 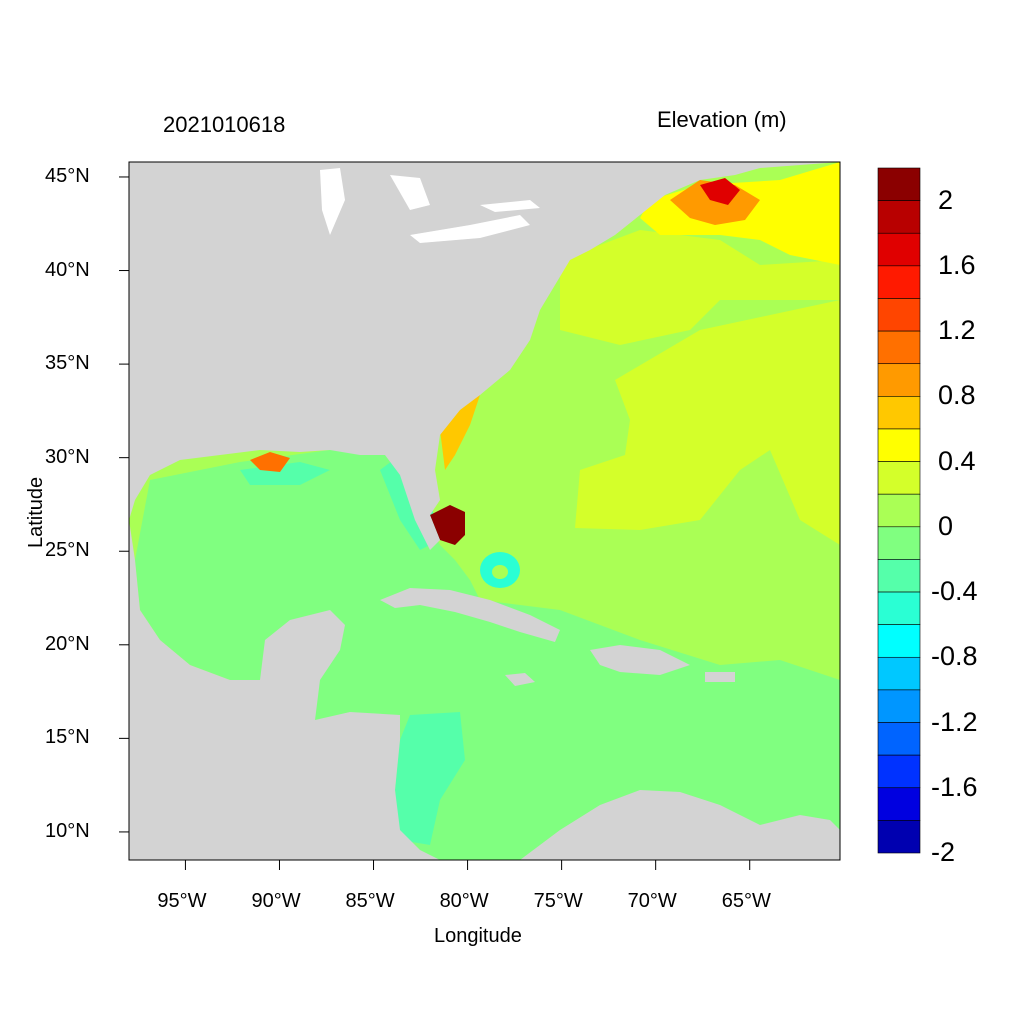 What do you see at coordinates (957, 395) in the screenshot?
I see `colorbar-label: 0.8` at bounding box center [957, 395].